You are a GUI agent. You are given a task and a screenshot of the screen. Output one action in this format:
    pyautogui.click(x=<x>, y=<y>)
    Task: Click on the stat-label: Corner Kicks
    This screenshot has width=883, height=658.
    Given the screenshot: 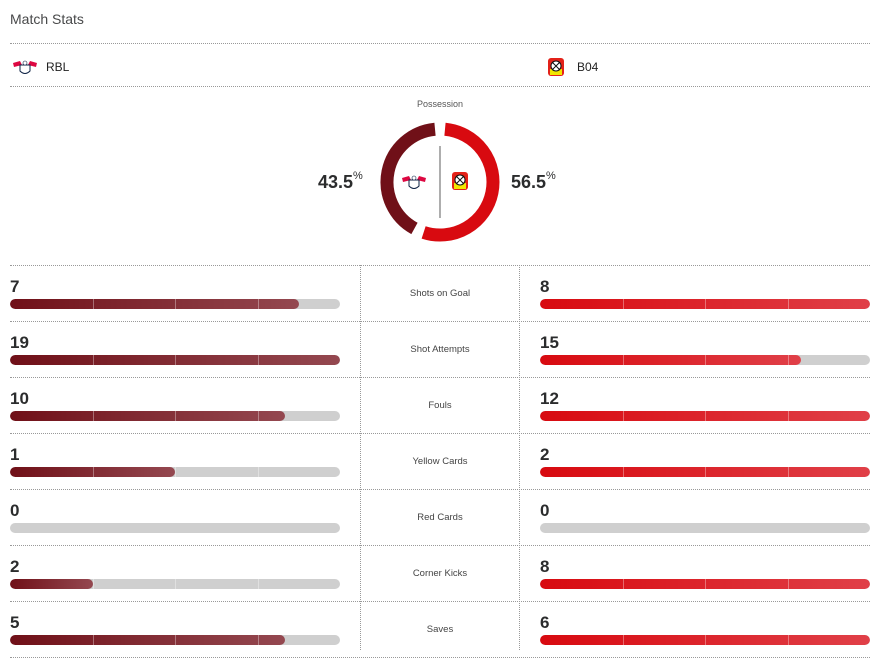 What is the action you would take?
    pyautogui.click(x=440, y=573)
    